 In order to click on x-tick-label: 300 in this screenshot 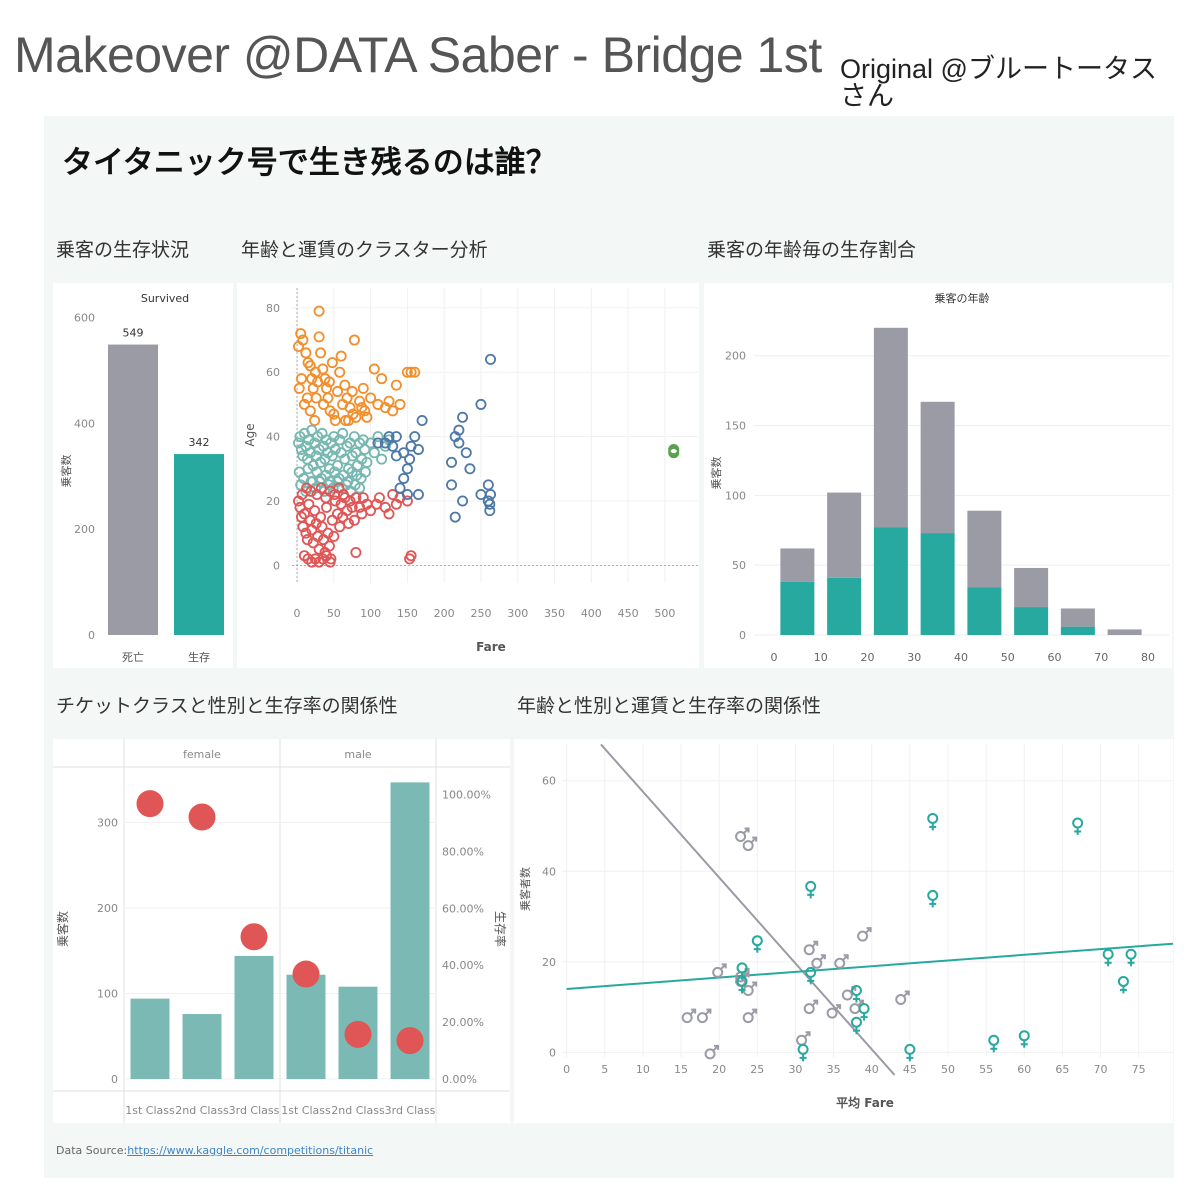, I will do `click(517, 613)`.